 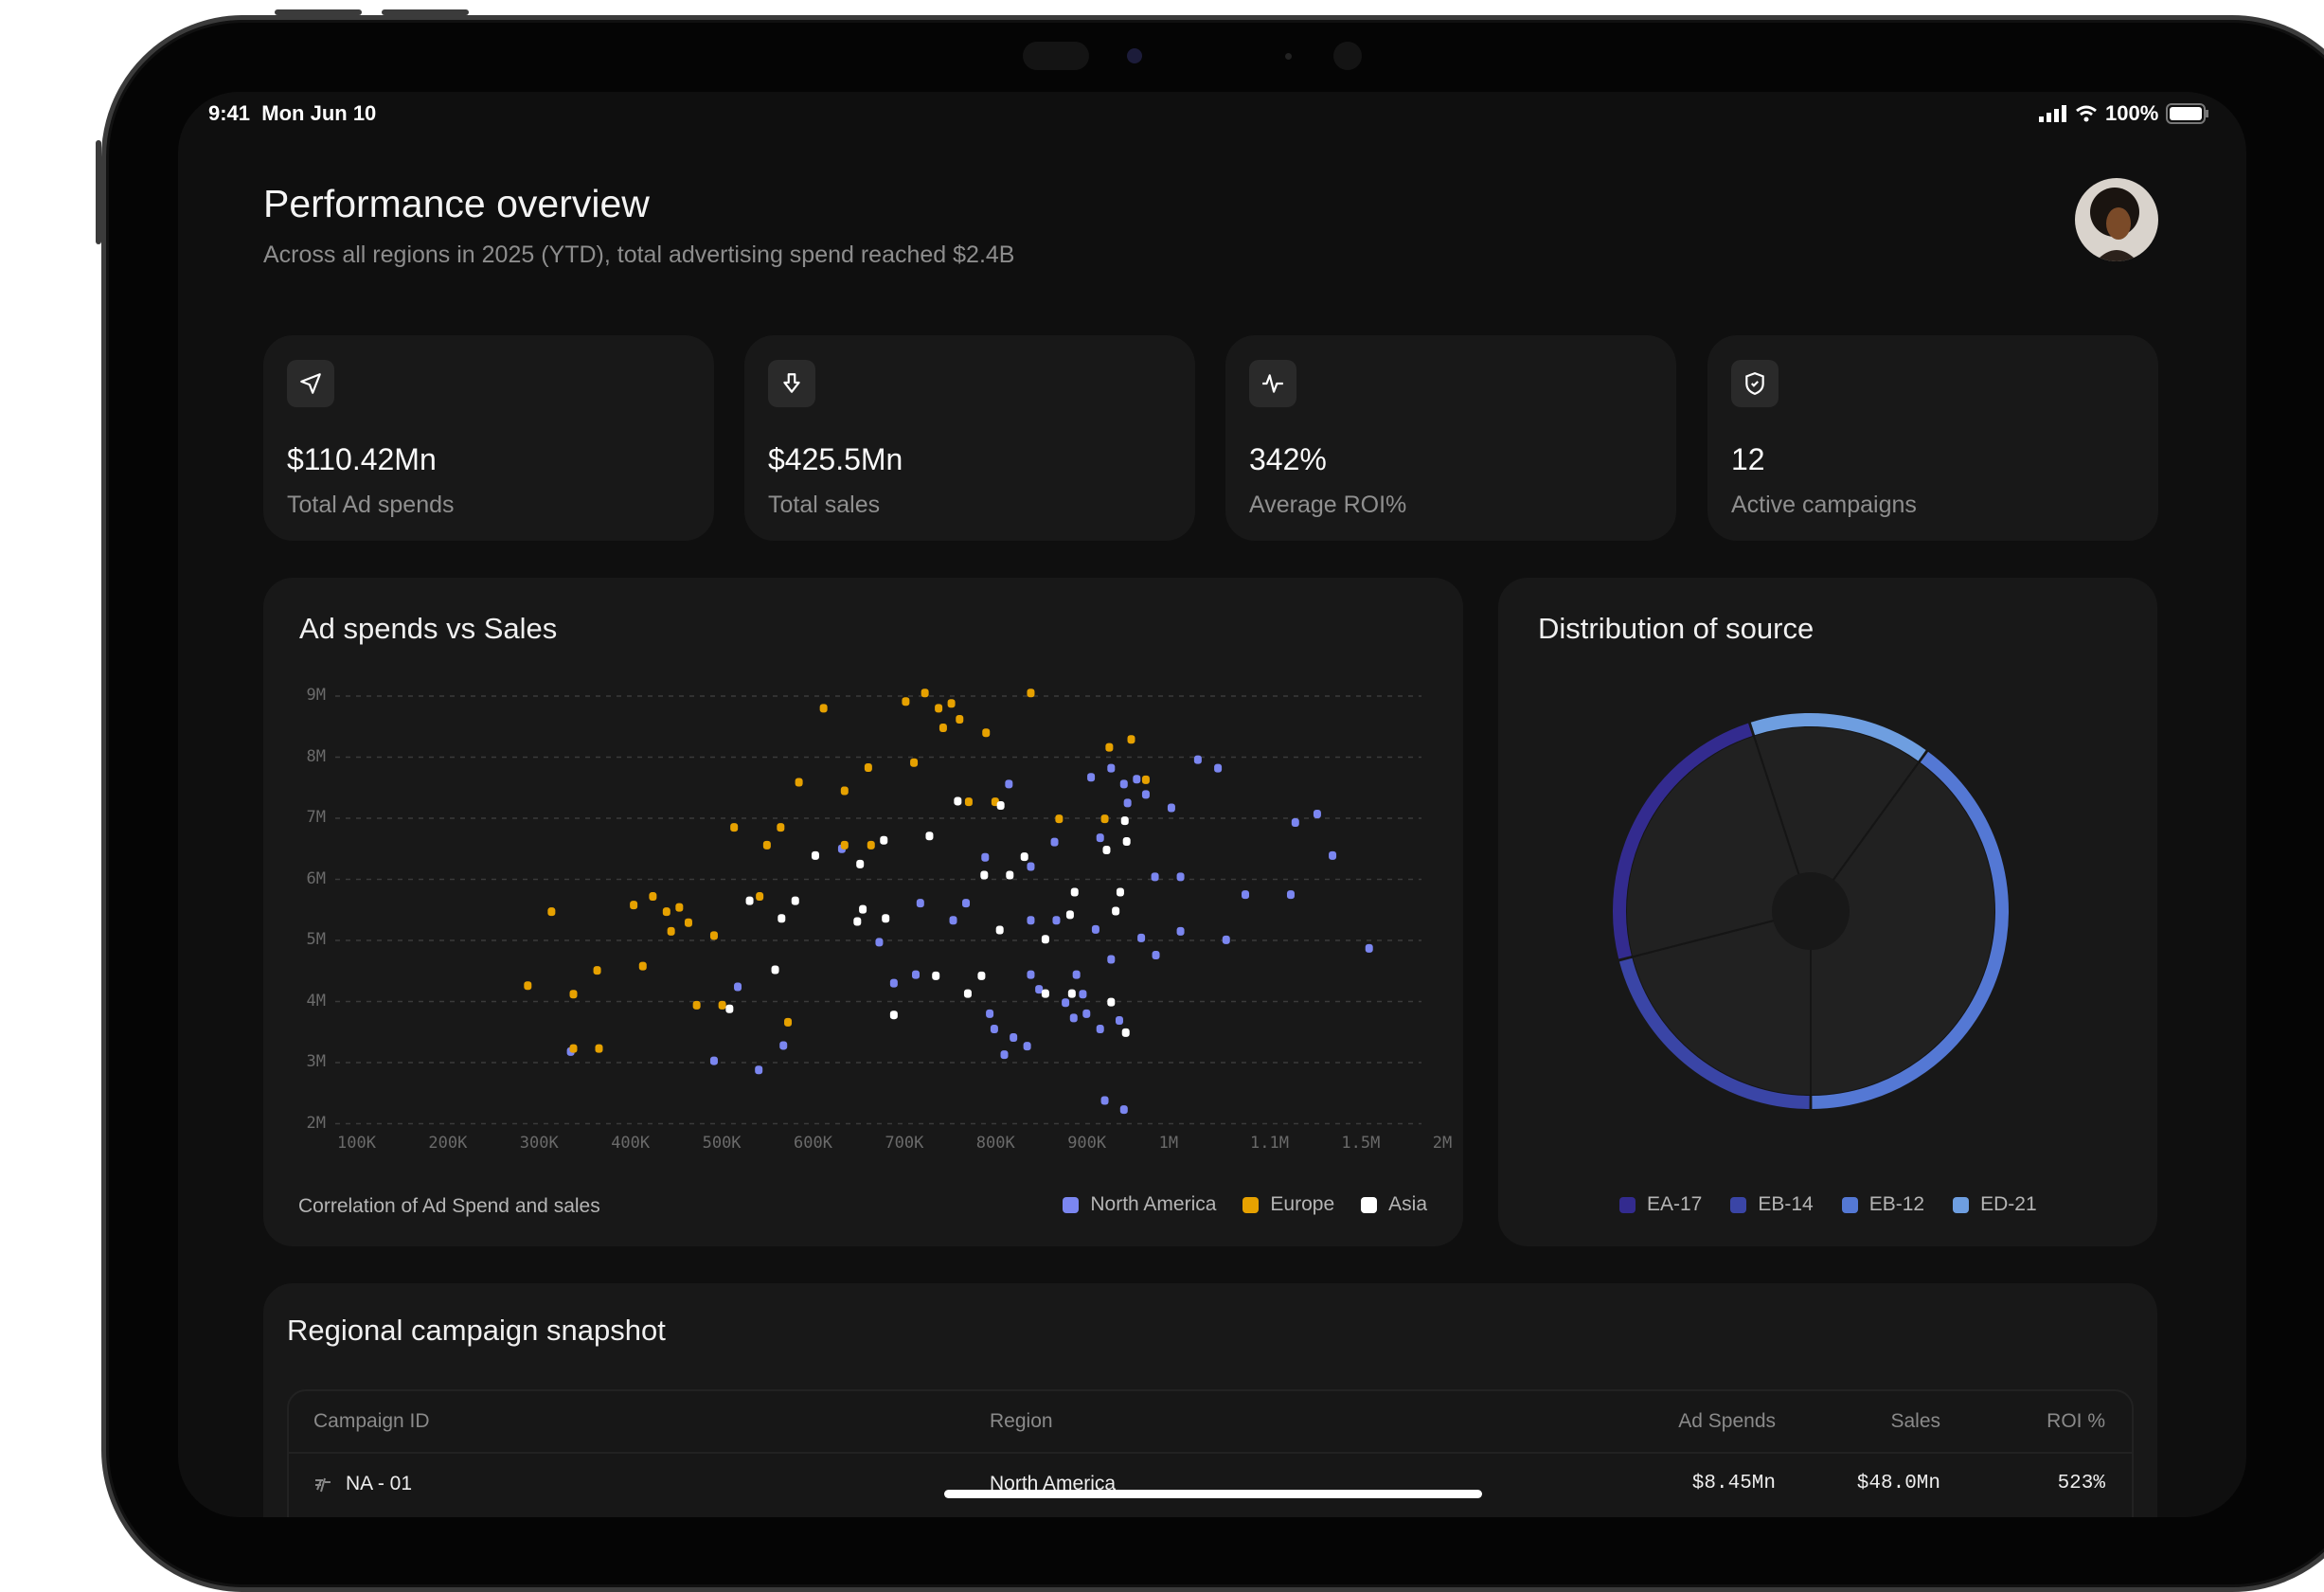 I want to click on column-header-sales: Sales, so click(x=1915, y=1421).